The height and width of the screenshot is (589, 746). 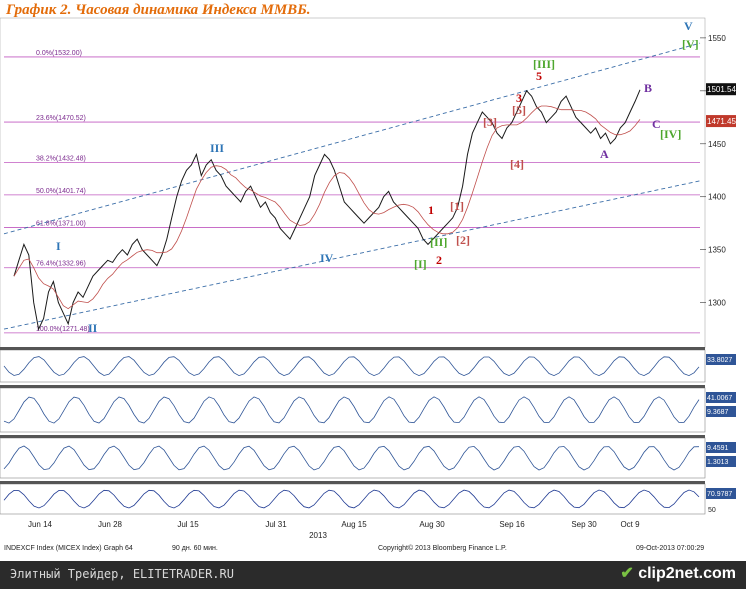 What do you see at coordinates (63, 329) in the screenshot?
I see `fib-label: 100.0%(1271.48)` at bounding box center [63, 329].